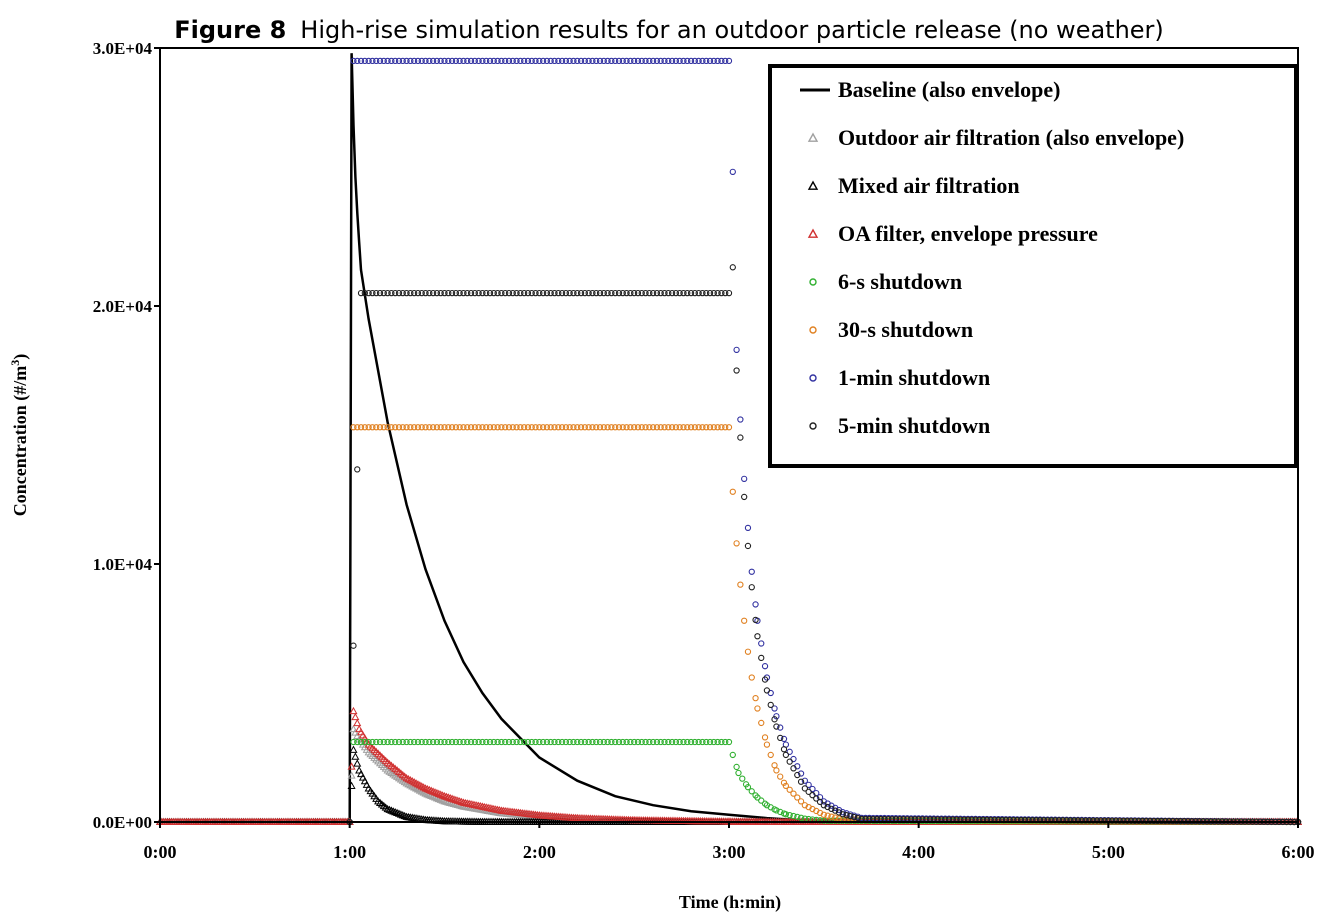 This screenshot has width=1338, height=915. I want to click on legend-entry: 6-s shutdown, so click(885, 281).